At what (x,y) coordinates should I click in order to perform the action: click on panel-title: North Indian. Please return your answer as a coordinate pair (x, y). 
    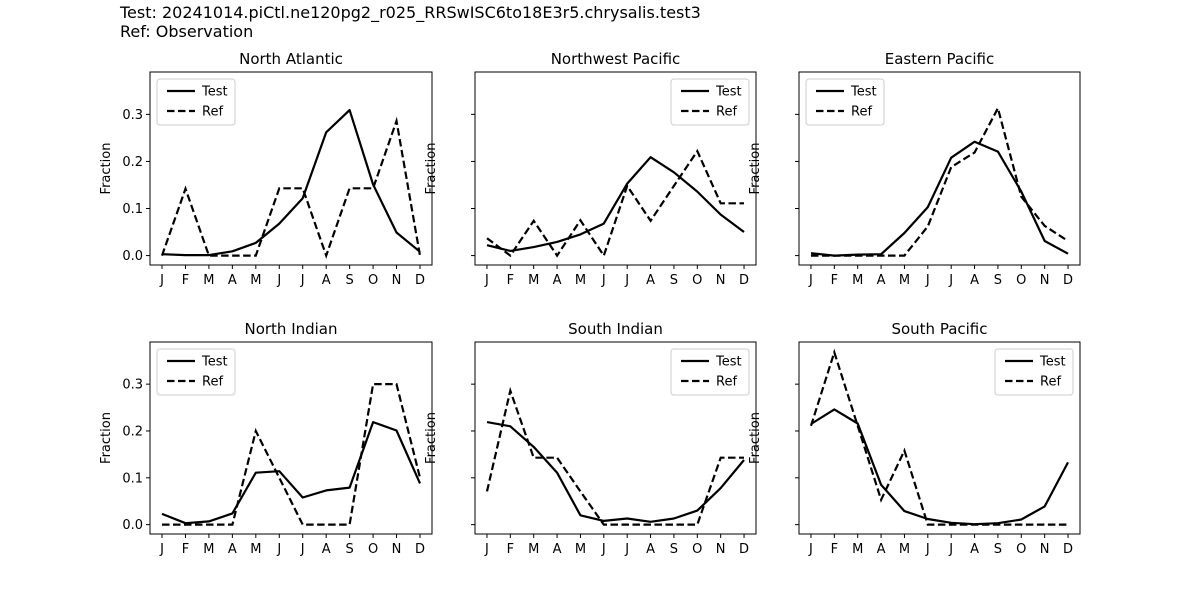
    Looking at the image, I should click on (290, 329).